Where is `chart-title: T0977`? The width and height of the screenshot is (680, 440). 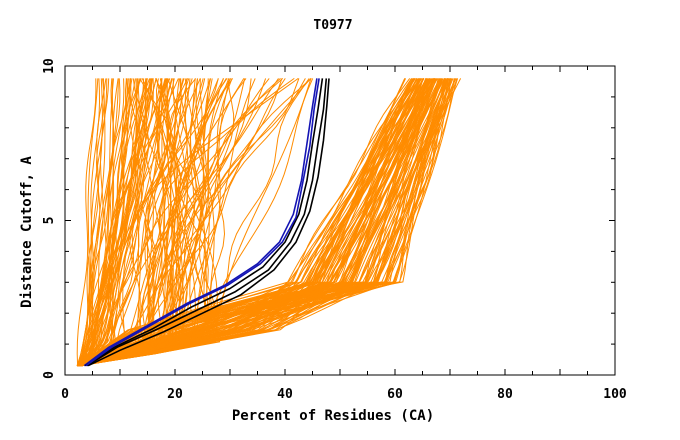
chart-title: T0977 is located at coordinates (332, 25).